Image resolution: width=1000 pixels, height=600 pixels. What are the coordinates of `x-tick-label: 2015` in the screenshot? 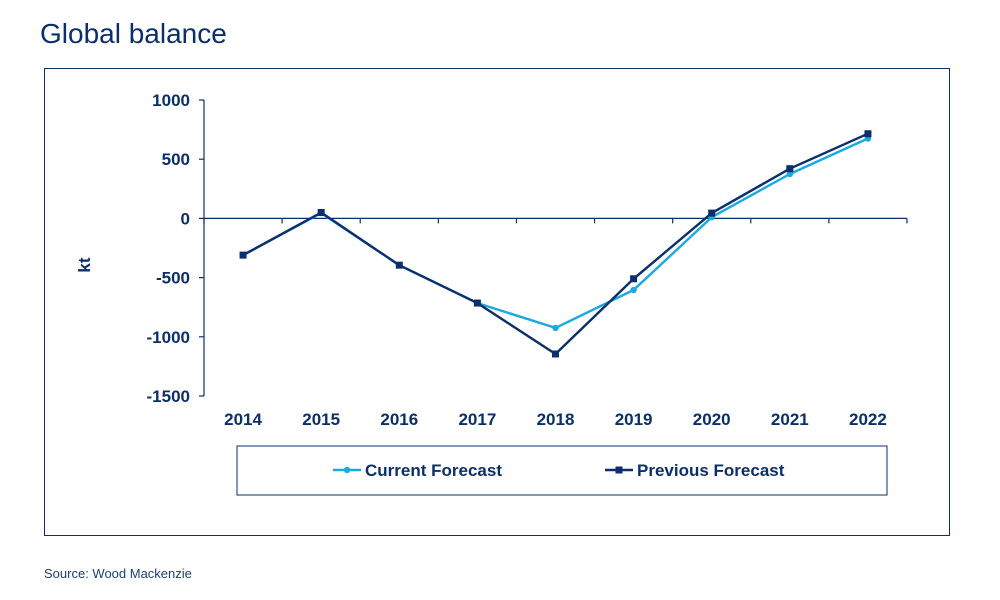 It's located at (321, 419).